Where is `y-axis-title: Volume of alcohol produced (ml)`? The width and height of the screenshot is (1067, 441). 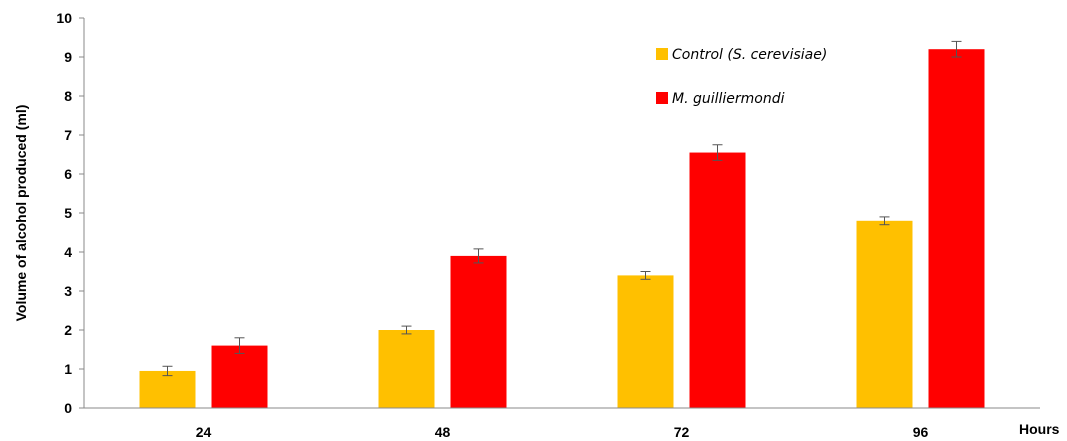 y-axis-title: Volume of alcohol produced (ml) is located at coordinates (21, 213).